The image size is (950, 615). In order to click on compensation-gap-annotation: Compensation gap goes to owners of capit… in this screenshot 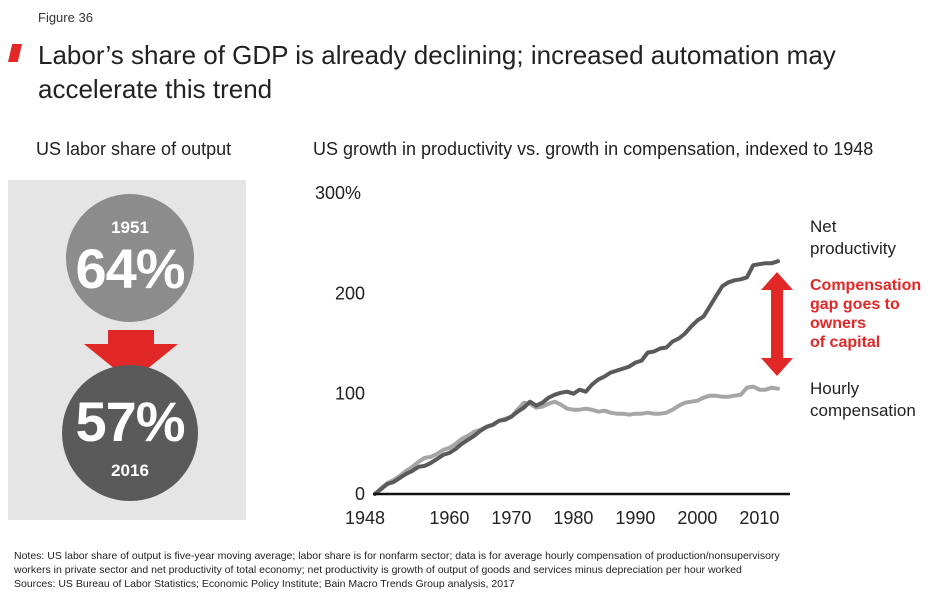, I will do `click(865, 314)`.